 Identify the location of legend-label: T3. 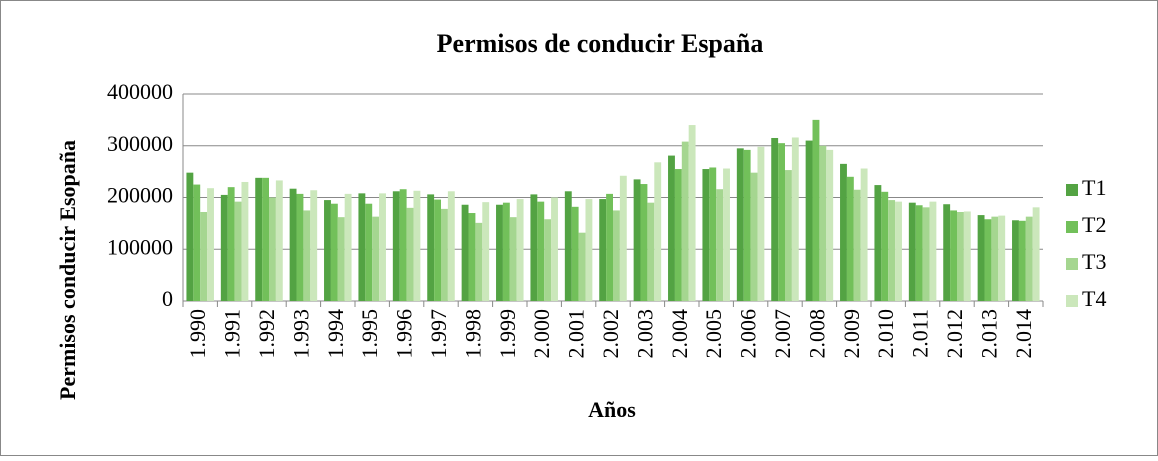
(1094, 261).